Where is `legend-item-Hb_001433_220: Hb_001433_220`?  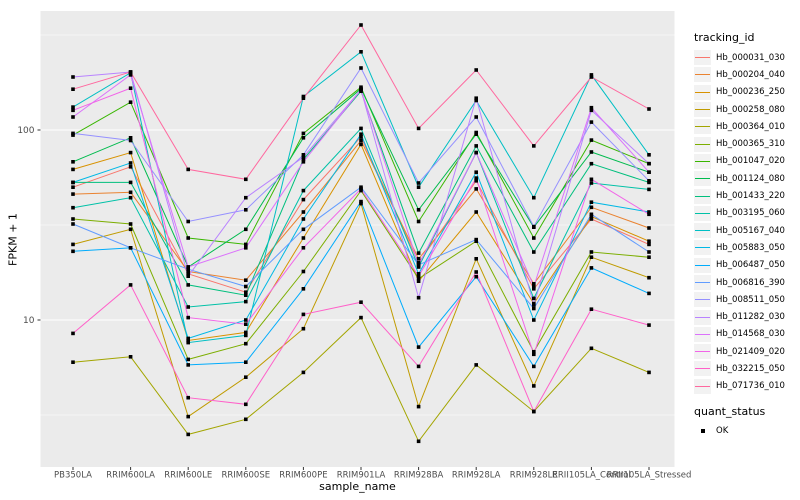 legend-item-Hb_001433_220: Hb_001433_220 is located at coordinates (747, 195).